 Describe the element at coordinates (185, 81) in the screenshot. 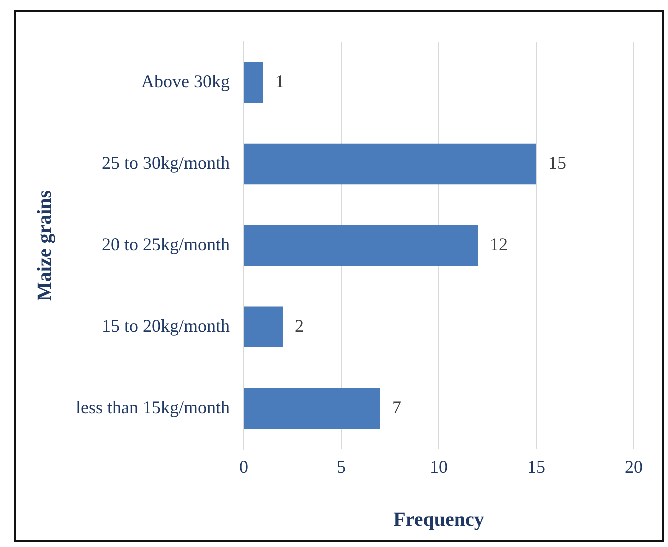

I see `y-tick-label: Above 30kg` at that location.